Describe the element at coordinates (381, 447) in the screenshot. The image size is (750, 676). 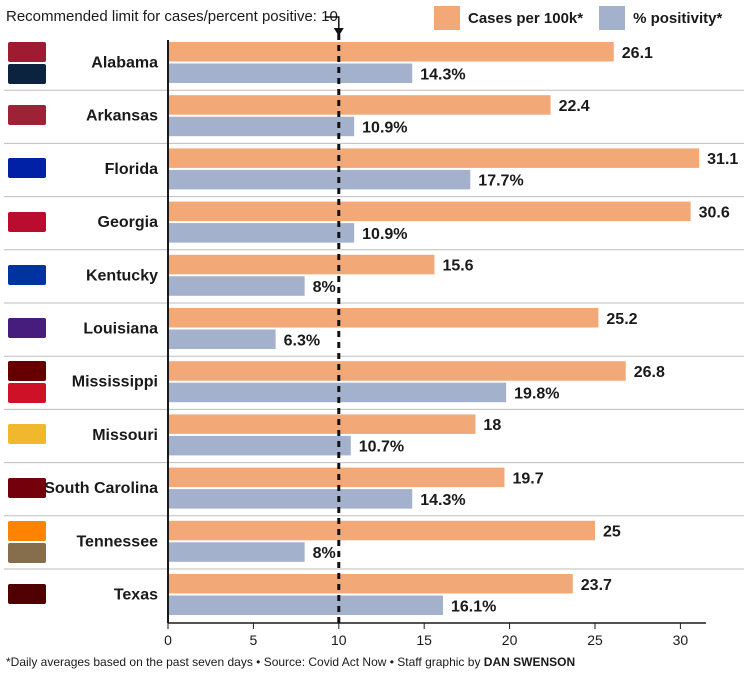
I see `data-label-positivity: 10.7%` at that location.